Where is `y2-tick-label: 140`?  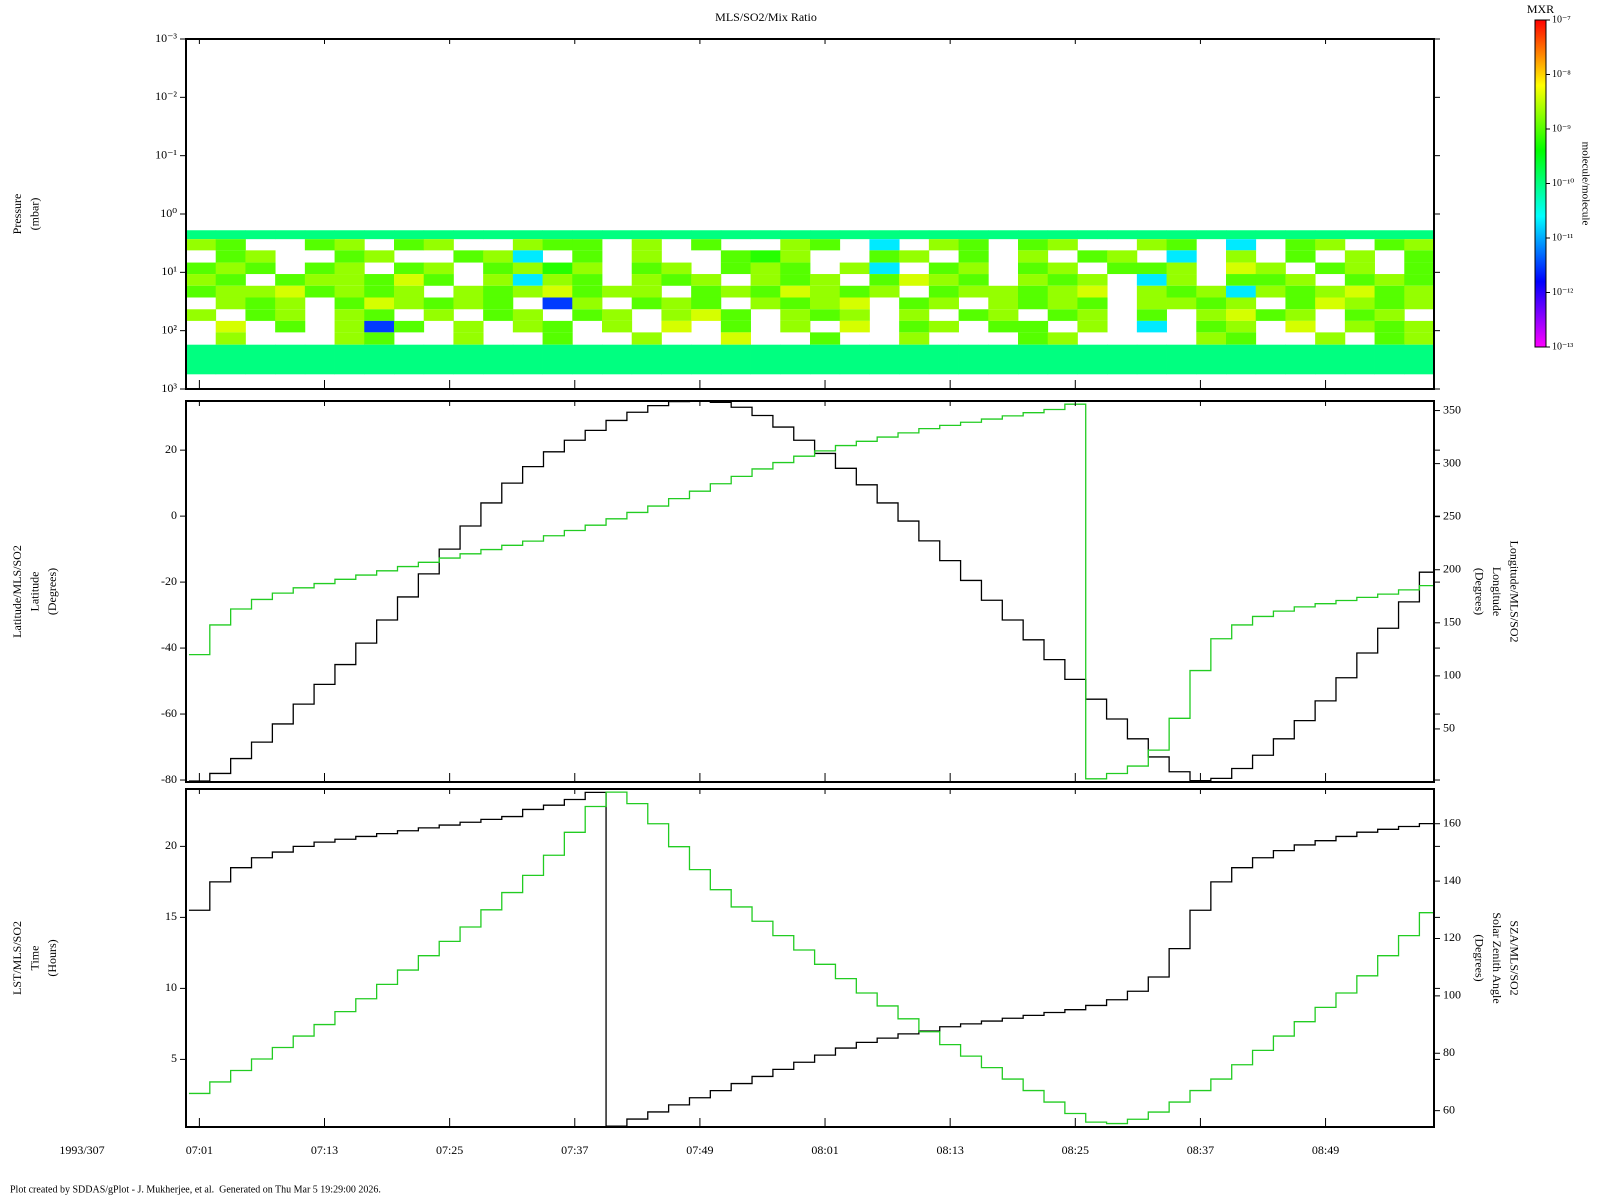 y2-tick-label: 140 is located at coordinates (1452, 880).